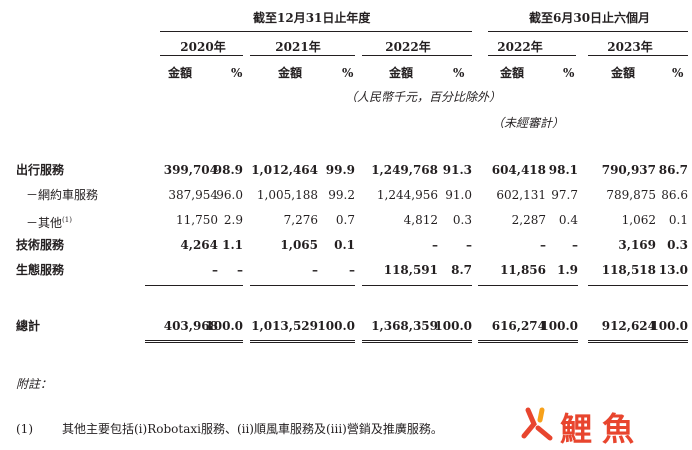  Describe the element at coordinates (40, 270) in the screenshot. I see `row-label: 生態服務` at that location.